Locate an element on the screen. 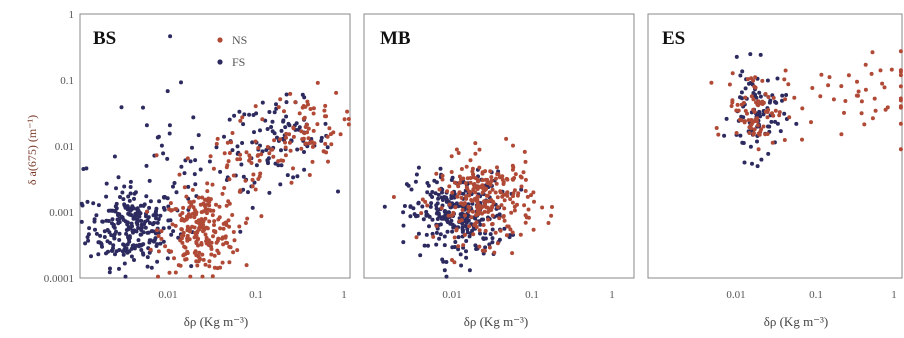 The image size is (904, 338). x-tick-label: 1 is located at coordinates (894, 295).